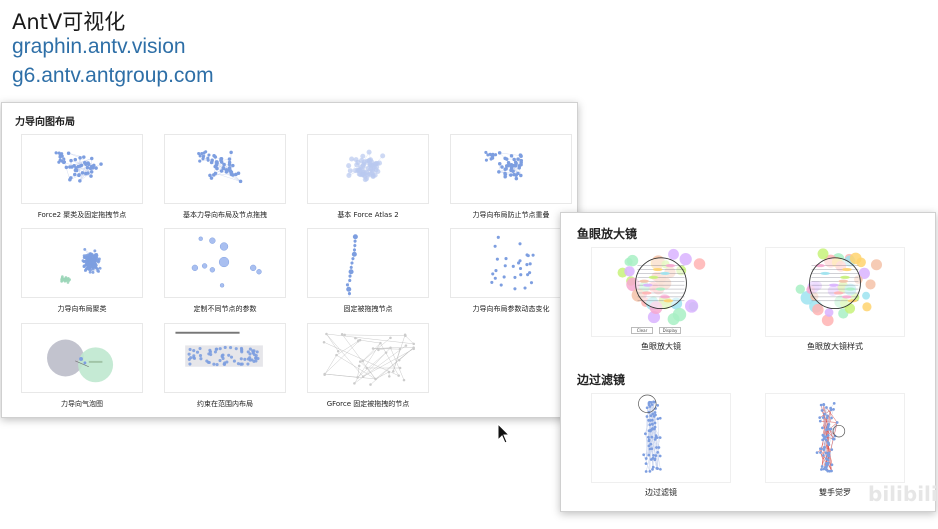 The image size is (938, 529). Describe the element at coordinates (225, 358) in the screenshot. I see `bounded-graph-icon` at that location.